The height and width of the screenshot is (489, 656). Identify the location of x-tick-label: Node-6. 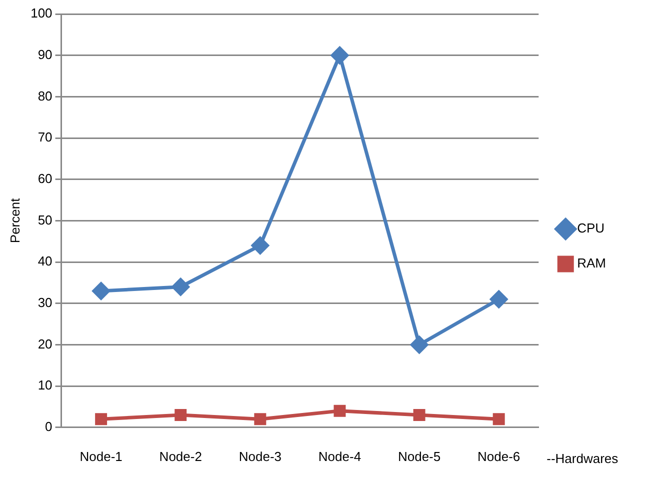
(499, 456).